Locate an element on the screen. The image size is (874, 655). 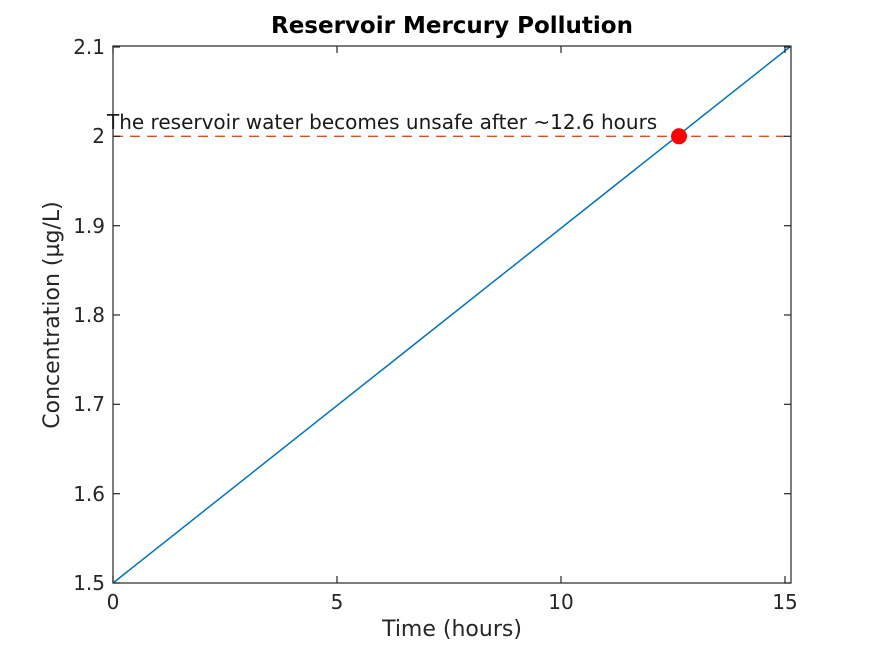
x-axis-label: Time (hours) is located at coordinates (452, 629).